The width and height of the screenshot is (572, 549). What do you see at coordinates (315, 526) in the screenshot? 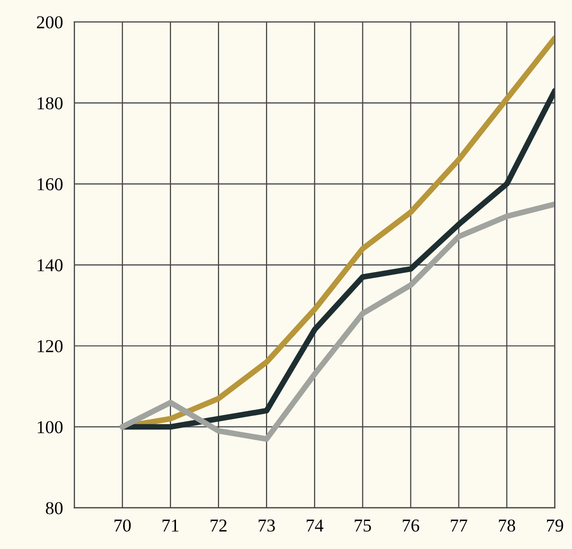
I see `x-tick-label: 74` at bounding box center [315, 526].